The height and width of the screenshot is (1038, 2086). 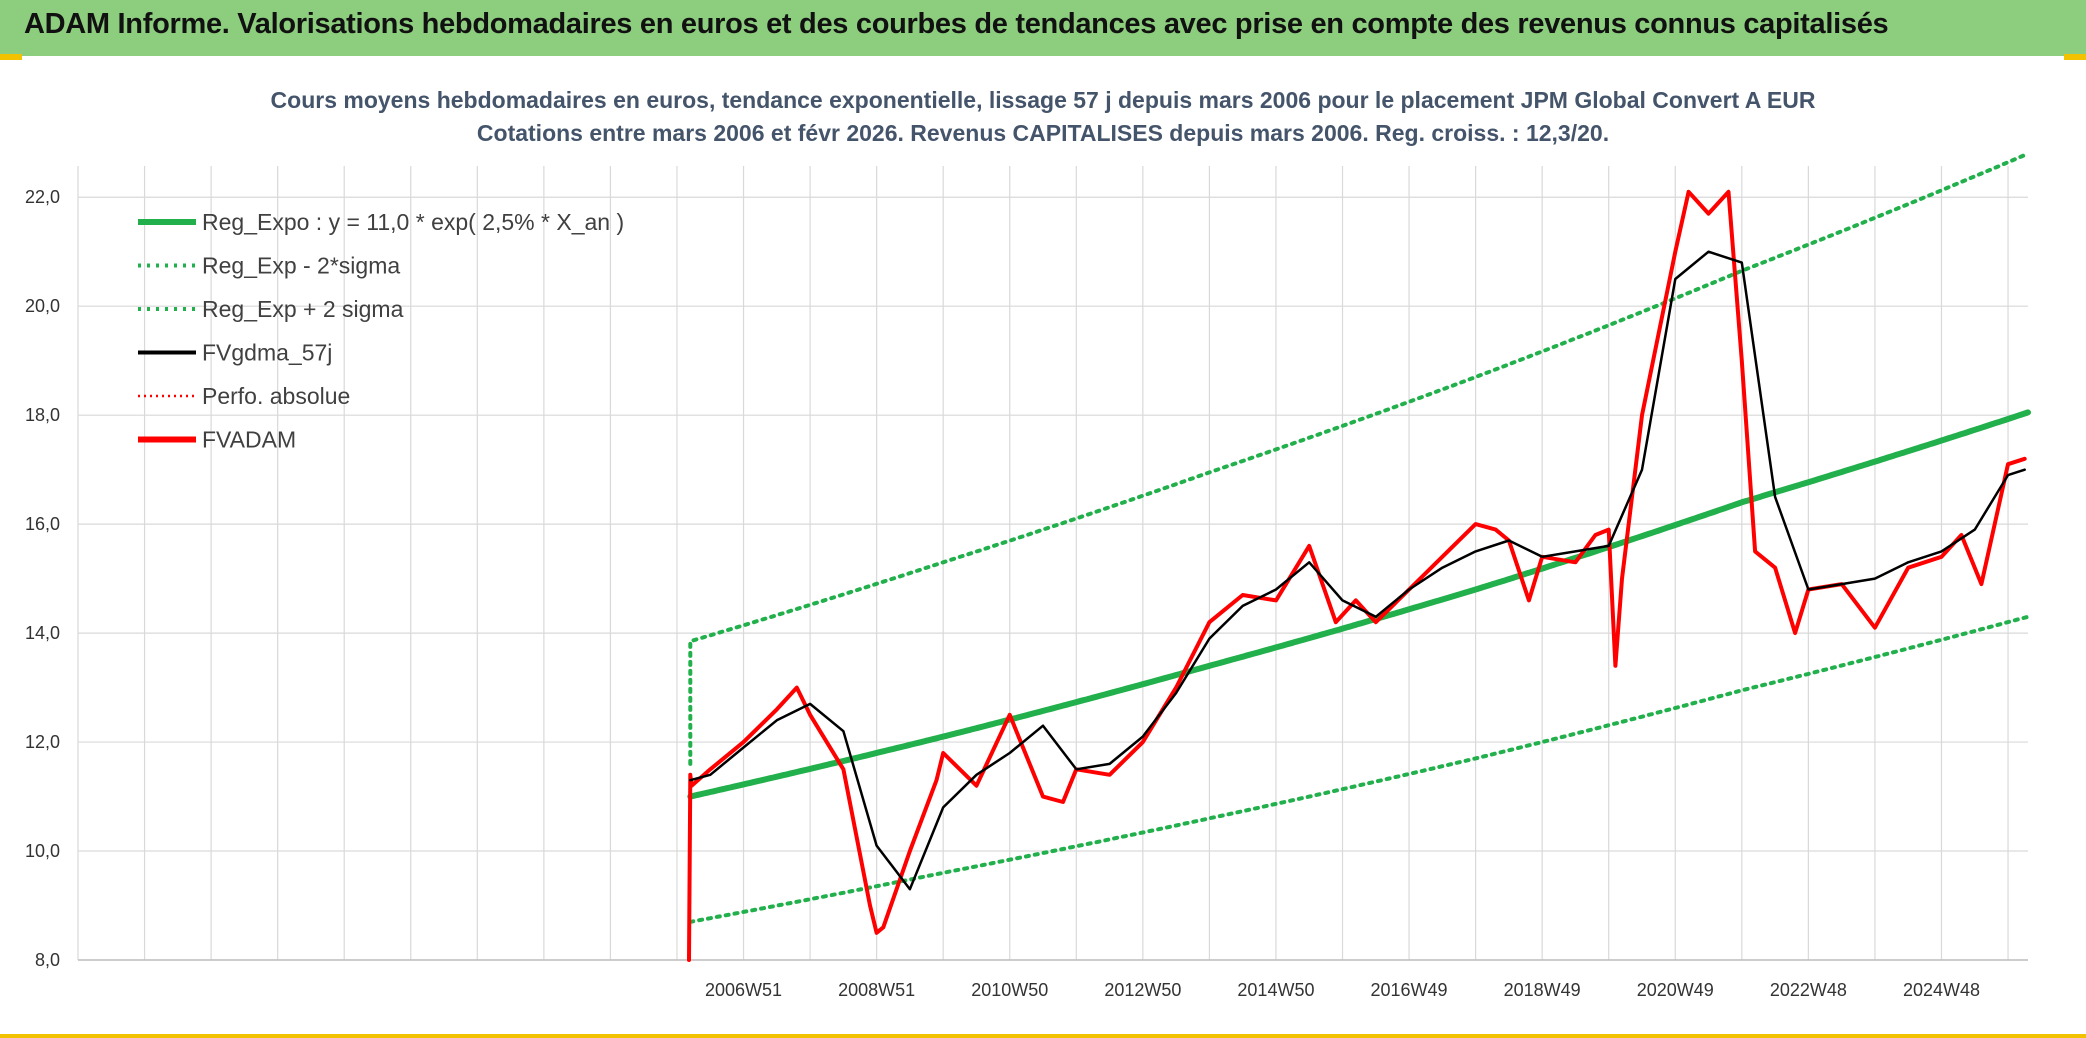 I want to click on legend-item-label: Perfo. absolue, so click(x=276, y=396).